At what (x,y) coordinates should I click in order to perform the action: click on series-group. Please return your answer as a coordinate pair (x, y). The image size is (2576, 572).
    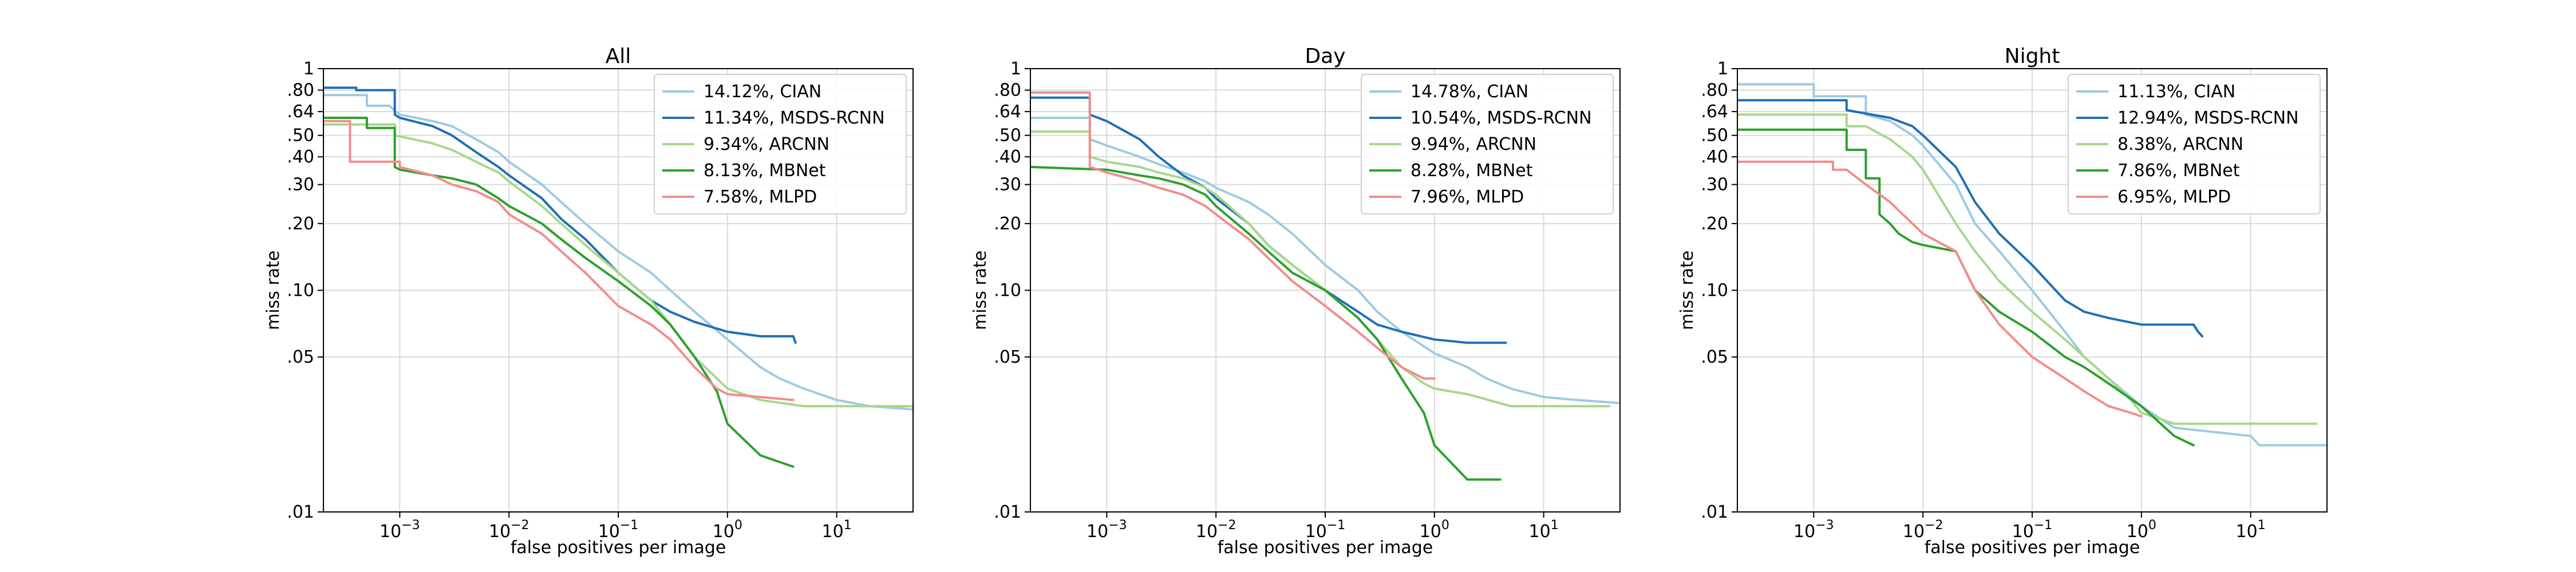
    Looking at the image, I should click on (2032, 265).